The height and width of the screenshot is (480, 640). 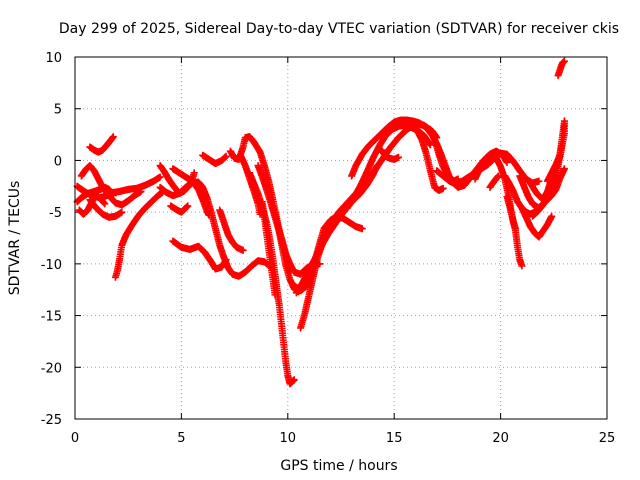 What do you see at coordinates (51, 239) in the screenshot?
I see `y-tick-labels: -25 -20 -15 -10 -5 0 5 10` at bounding box center [51, 239].